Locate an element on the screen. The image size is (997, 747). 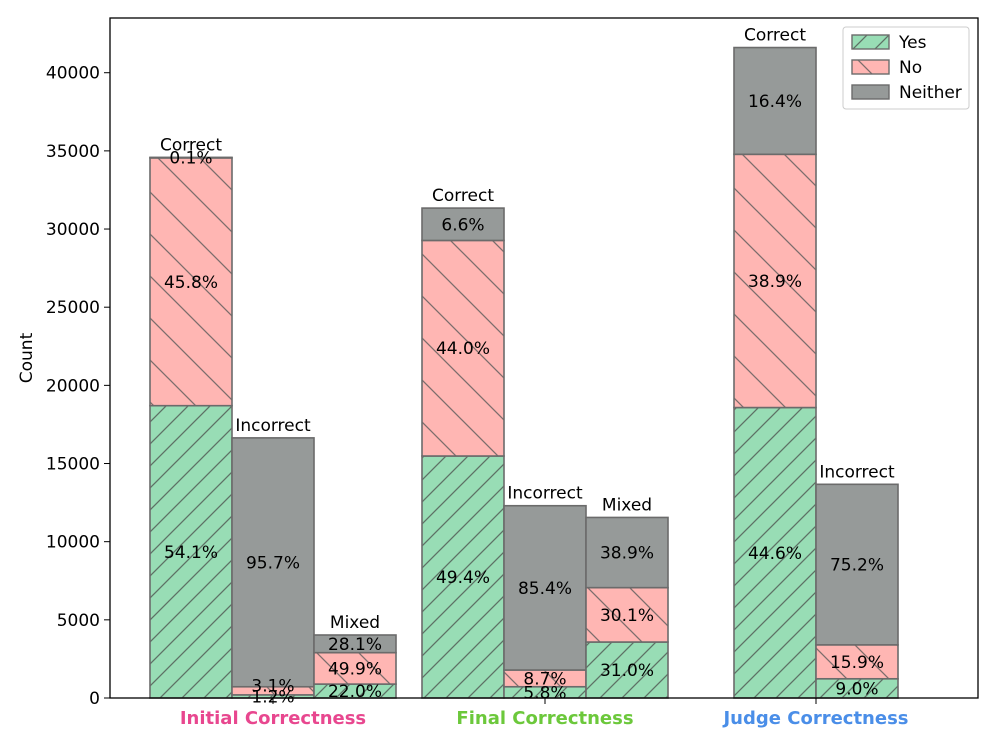
bar-percent-label: 44.0% is located at coordinates (463, 349).